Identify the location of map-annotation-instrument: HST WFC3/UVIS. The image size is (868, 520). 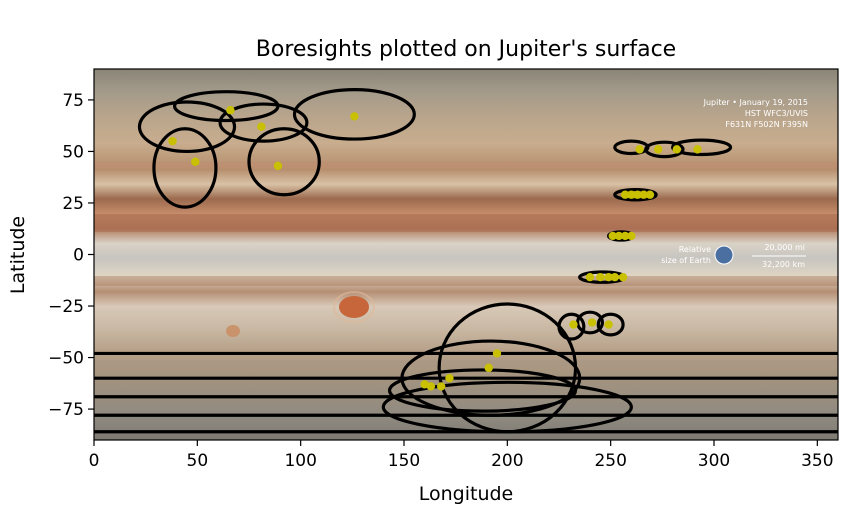
(776, 113).